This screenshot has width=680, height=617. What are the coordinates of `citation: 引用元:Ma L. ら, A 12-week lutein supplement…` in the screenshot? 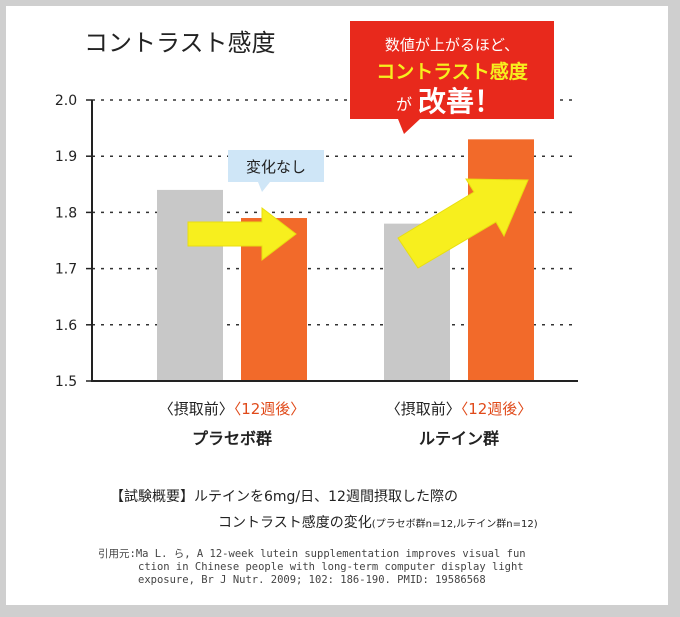 It's located at (348, 567).